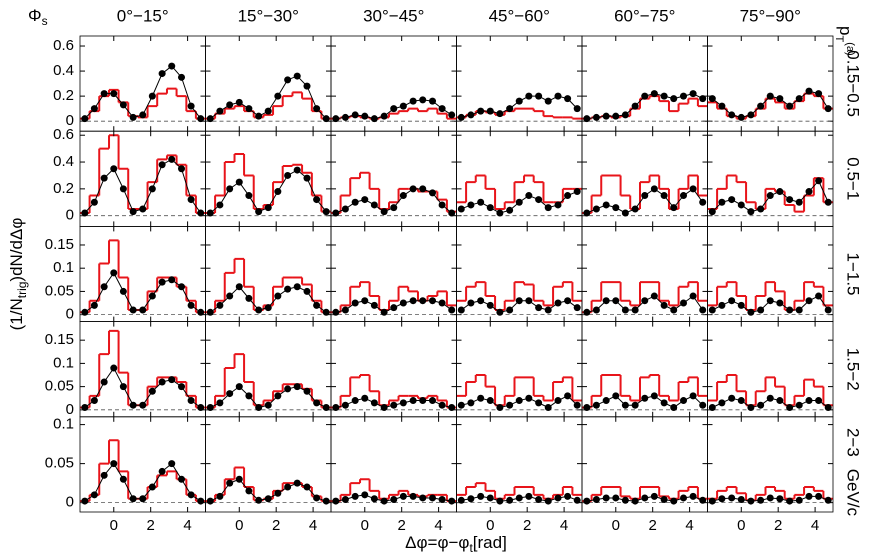  Describe the element at coordinates (438, 525) in the screenshot. I see `x-tick-label: 4` at that location.